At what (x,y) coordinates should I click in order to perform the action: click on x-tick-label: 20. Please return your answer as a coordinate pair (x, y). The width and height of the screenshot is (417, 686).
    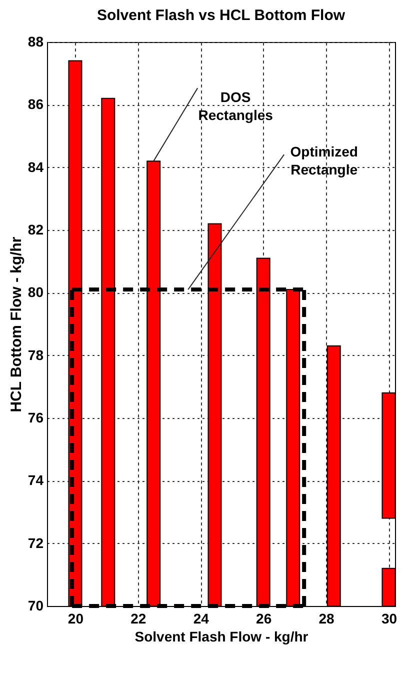
    Looking at the image, I should click on (76, 618).